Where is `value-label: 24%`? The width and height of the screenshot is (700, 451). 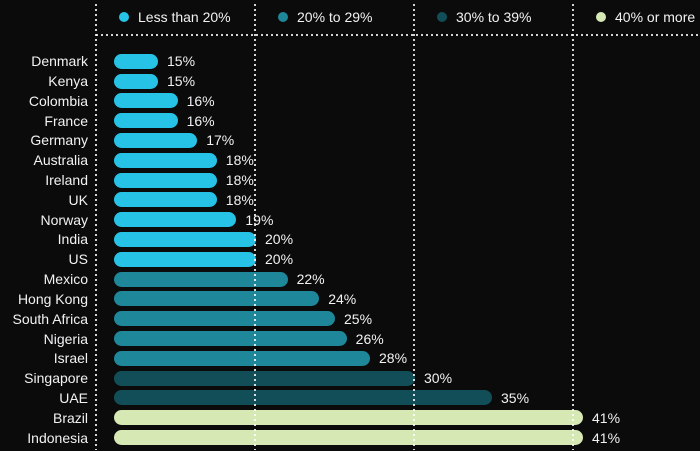
value-label: 24% is located at coordinates (342, 298).